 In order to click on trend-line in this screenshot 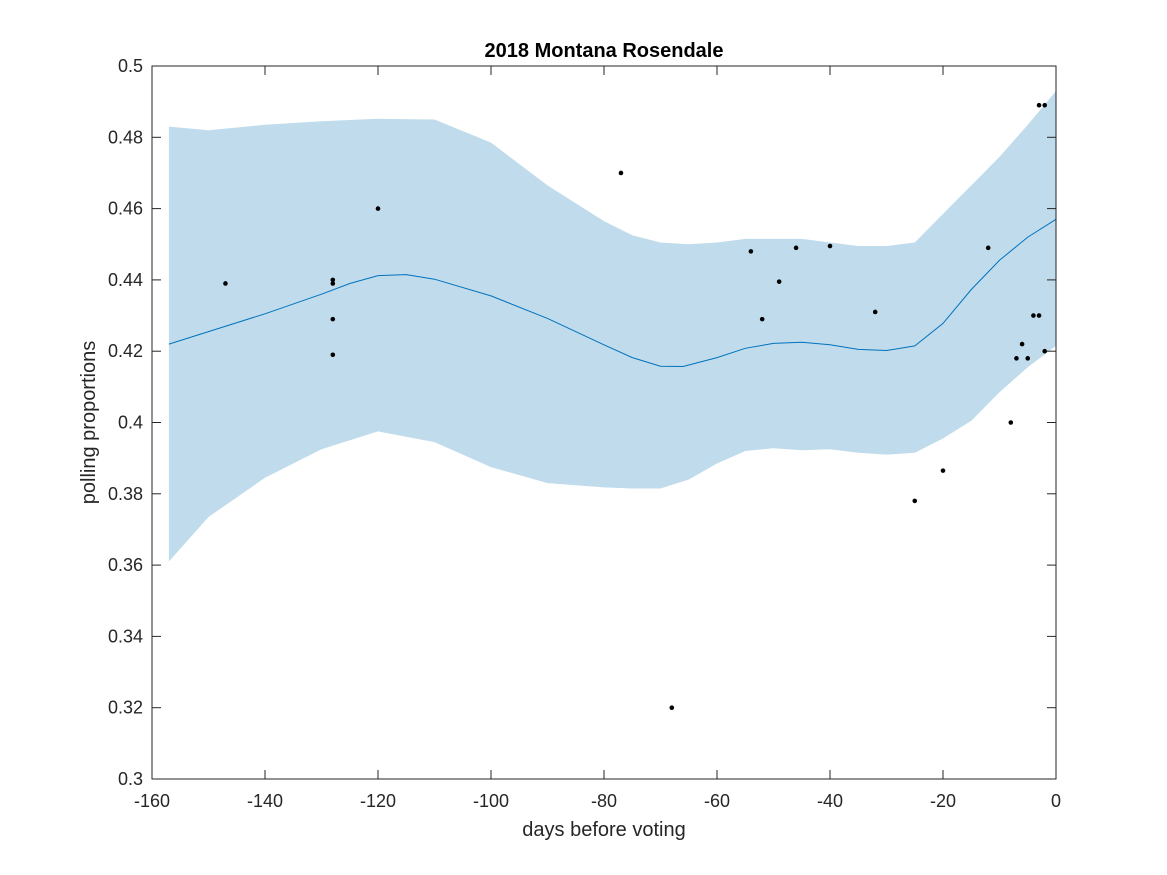, I will do `click(612, 293)`.